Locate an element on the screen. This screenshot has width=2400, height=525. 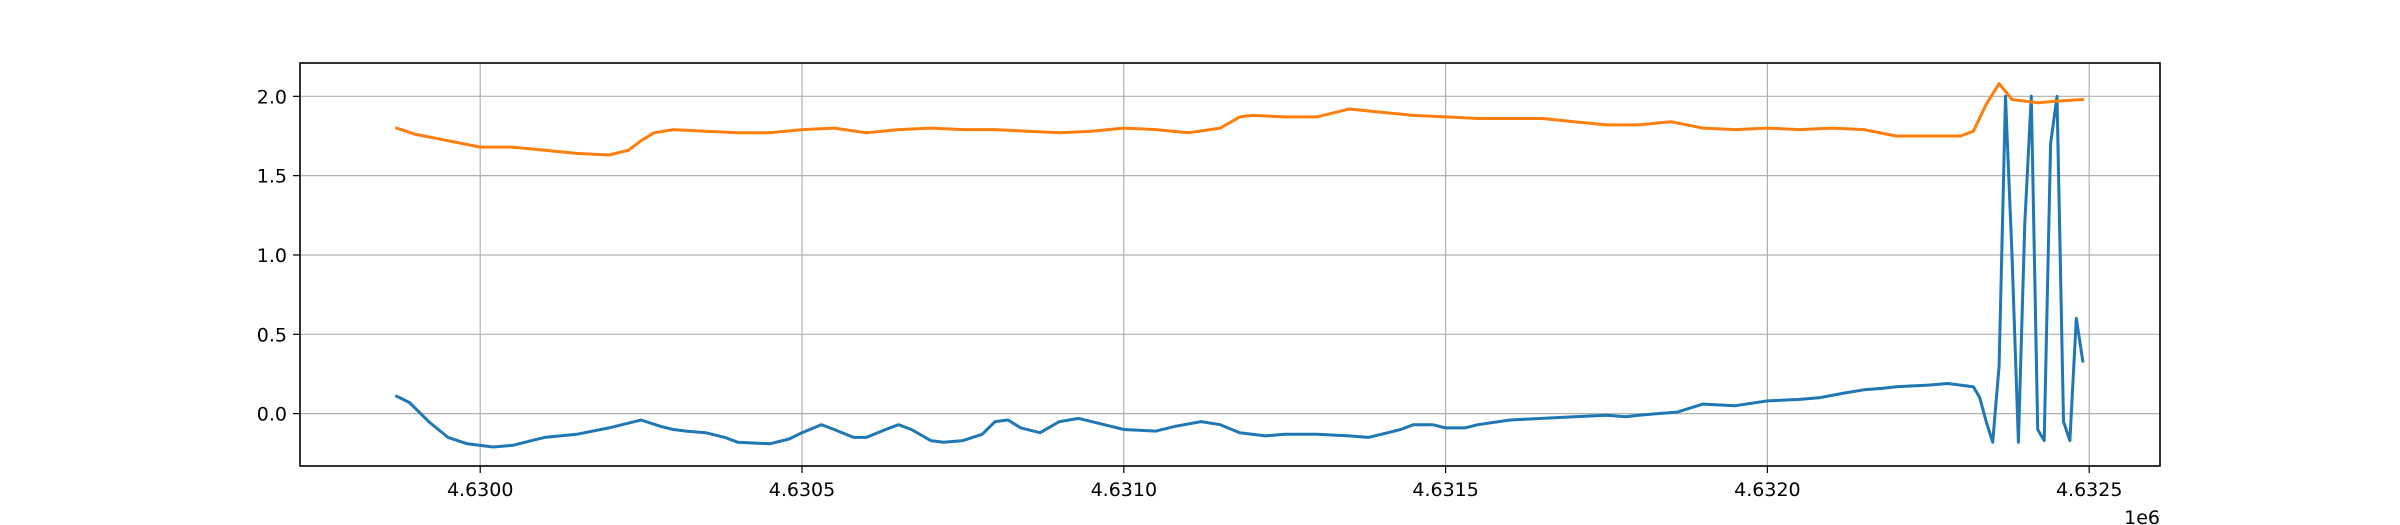
y-tick-label: 1.5 is located at coordinates (272, 177).